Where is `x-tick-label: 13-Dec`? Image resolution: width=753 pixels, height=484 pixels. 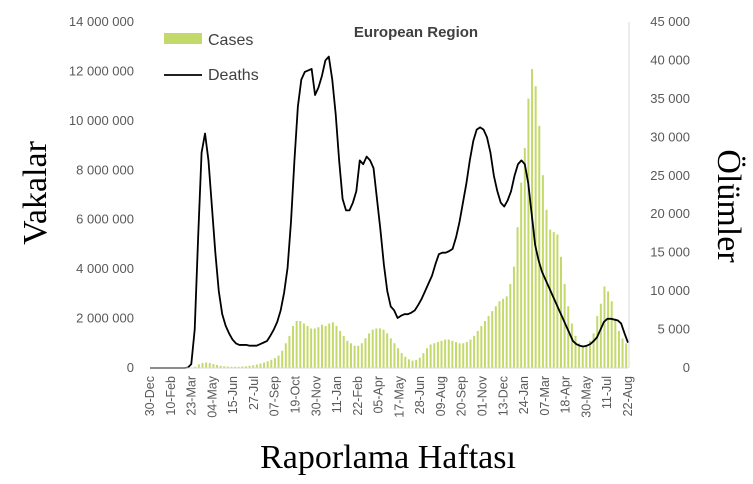 x-tick-label: 13-Dec is located at coordinates (503, 396).